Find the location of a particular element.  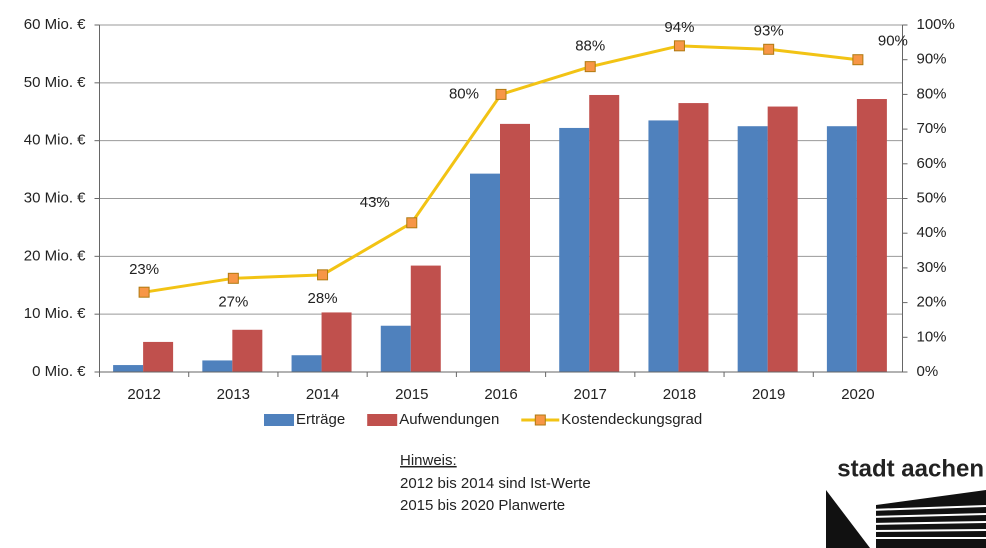

data-label: 23% is located at coordinates (144, 269).